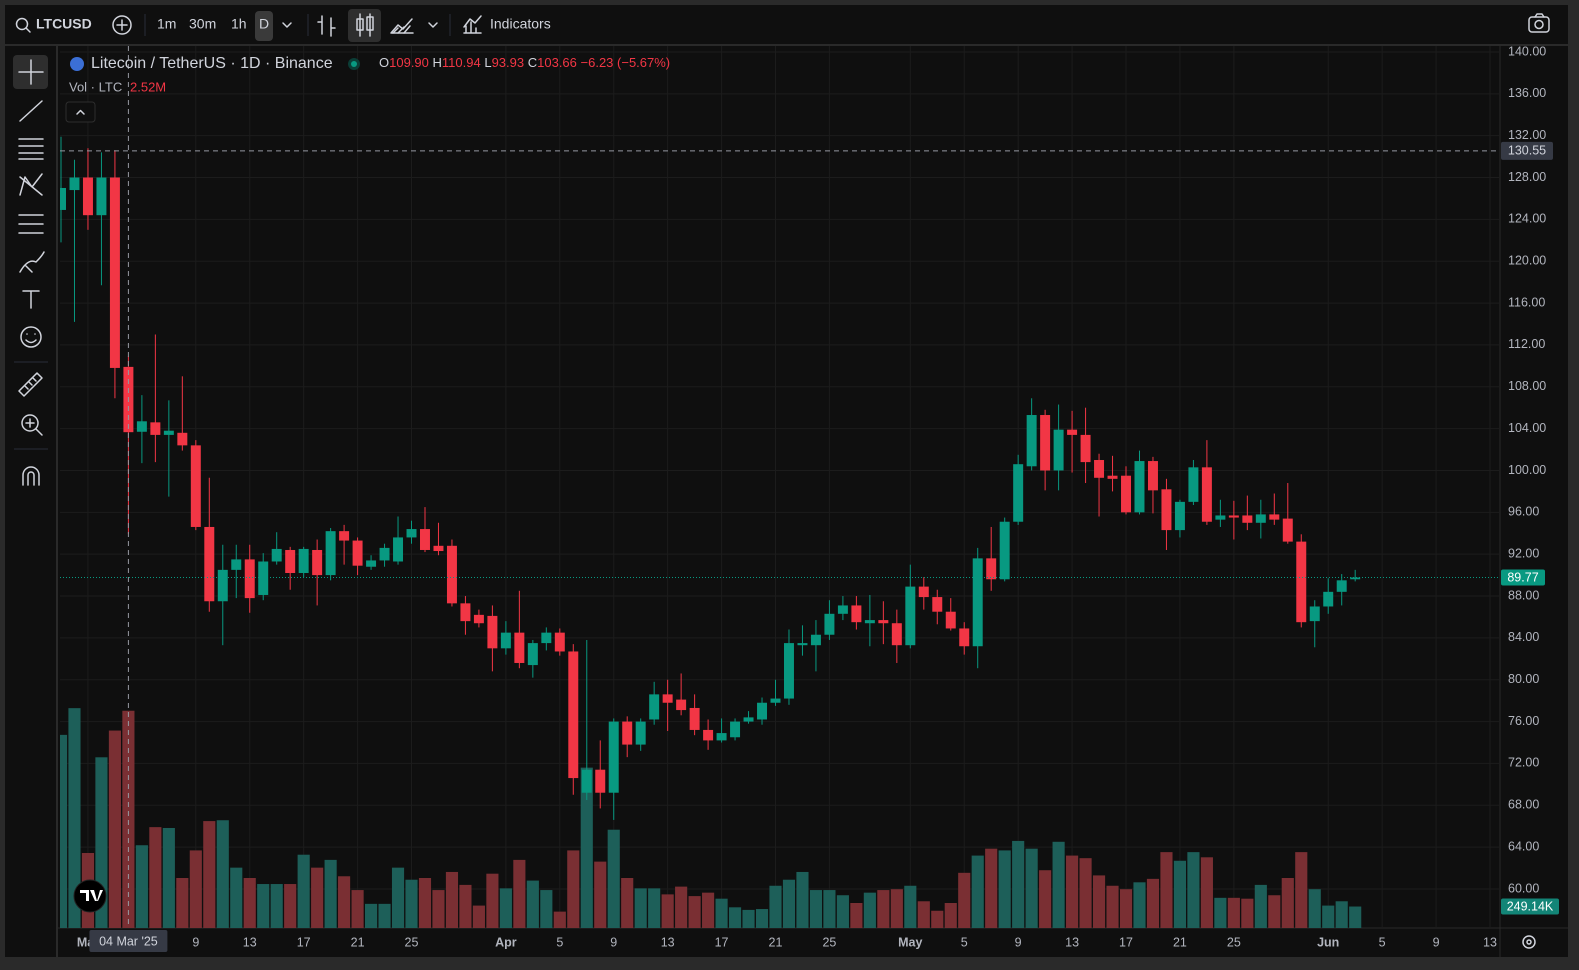  What do you see at coordinates (365, 25) in the screenshot?
I see `candle-style-button` at bounding box center [365, 25].